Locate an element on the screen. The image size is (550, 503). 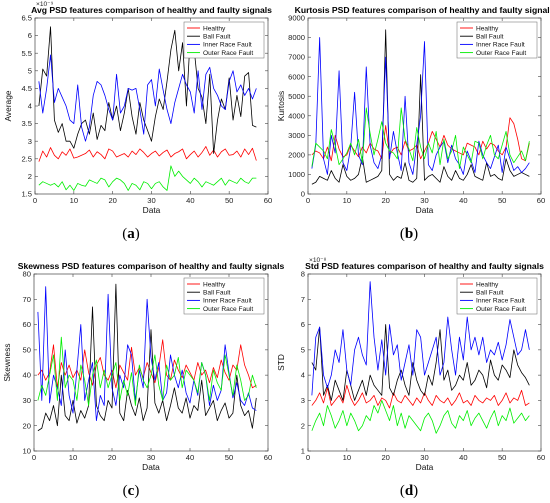
y-tick-label: 3000 is located at coordinates (296, 135).